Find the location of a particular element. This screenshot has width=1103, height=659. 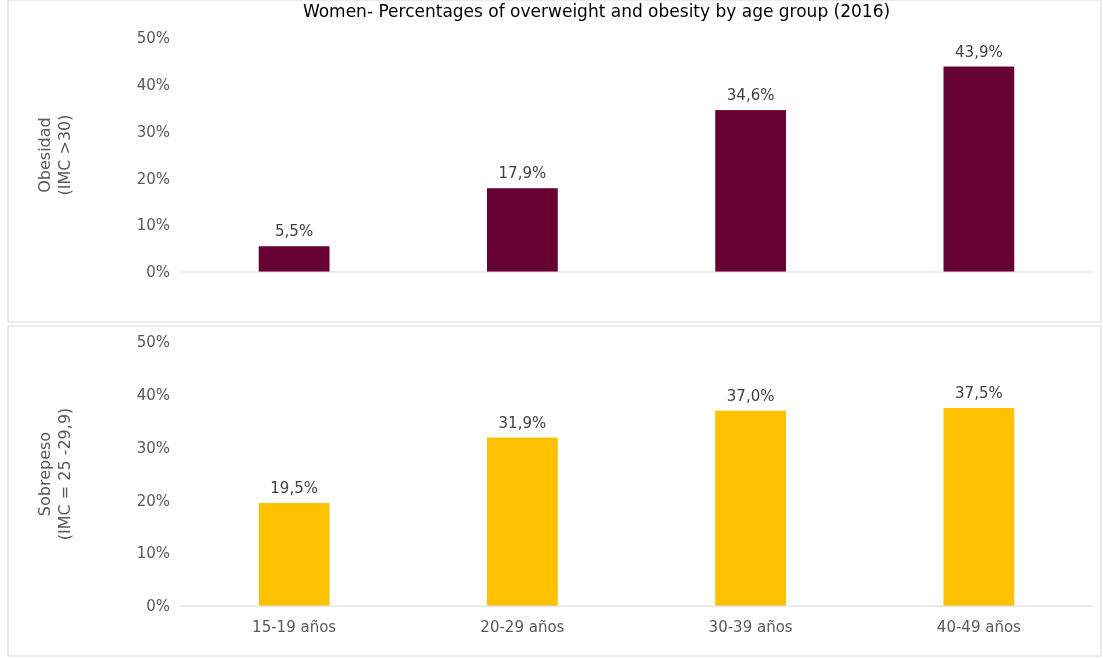

x-tick-label: 20-29 años is located at coordinates (522, 627).